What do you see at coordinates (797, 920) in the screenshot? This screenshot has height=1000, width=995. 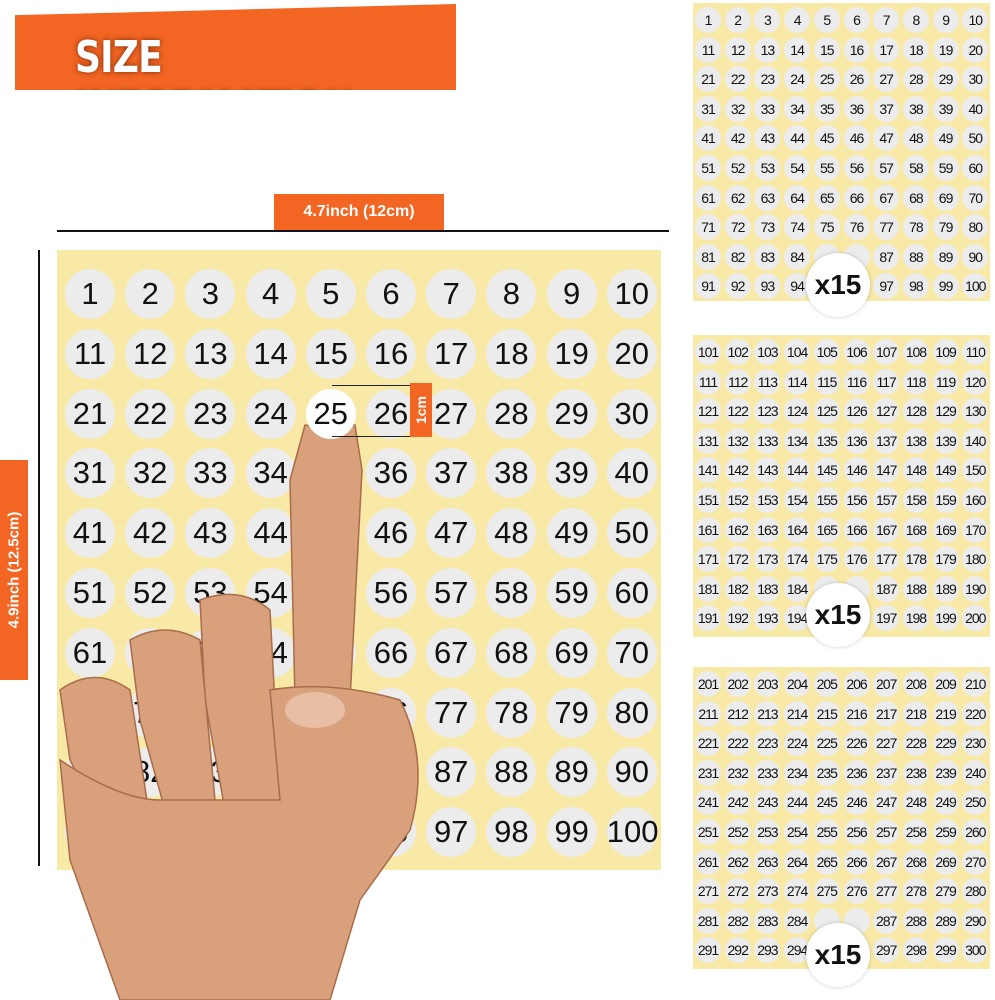 I see `sticker-284: 284` at bounding box center [797, 920].